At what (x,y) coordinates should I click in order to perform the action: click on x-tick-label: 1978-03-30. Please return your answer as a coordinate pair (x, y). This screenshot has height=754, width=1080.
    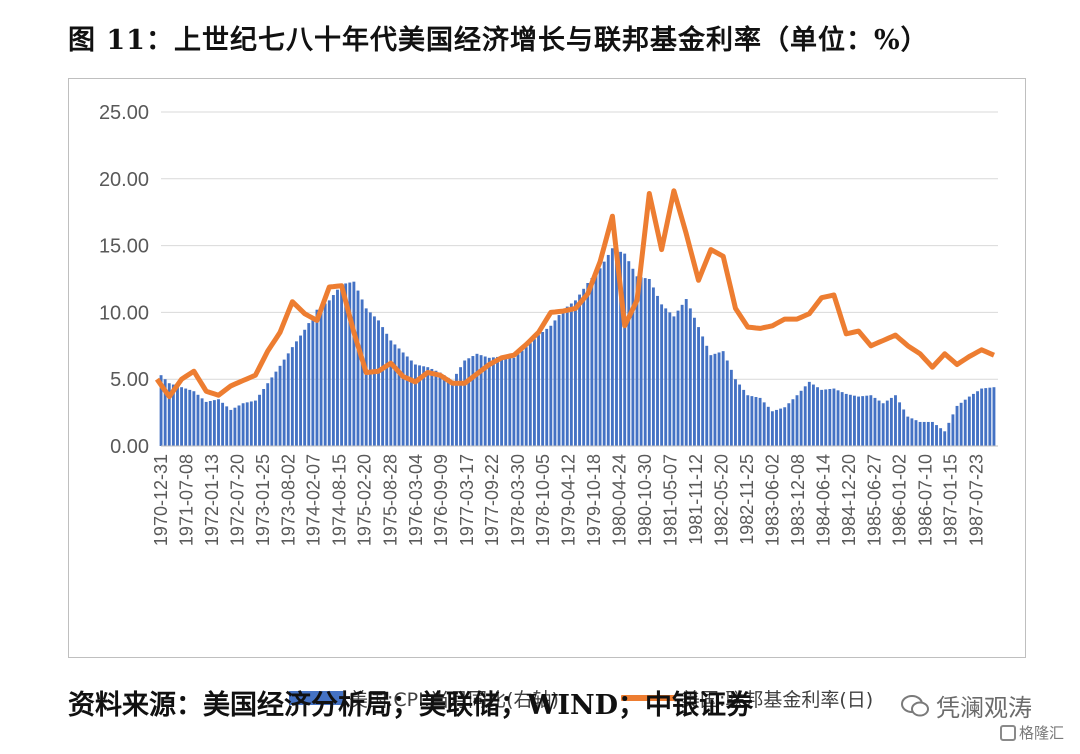
    Looking at the image, I should click on (518, 500).